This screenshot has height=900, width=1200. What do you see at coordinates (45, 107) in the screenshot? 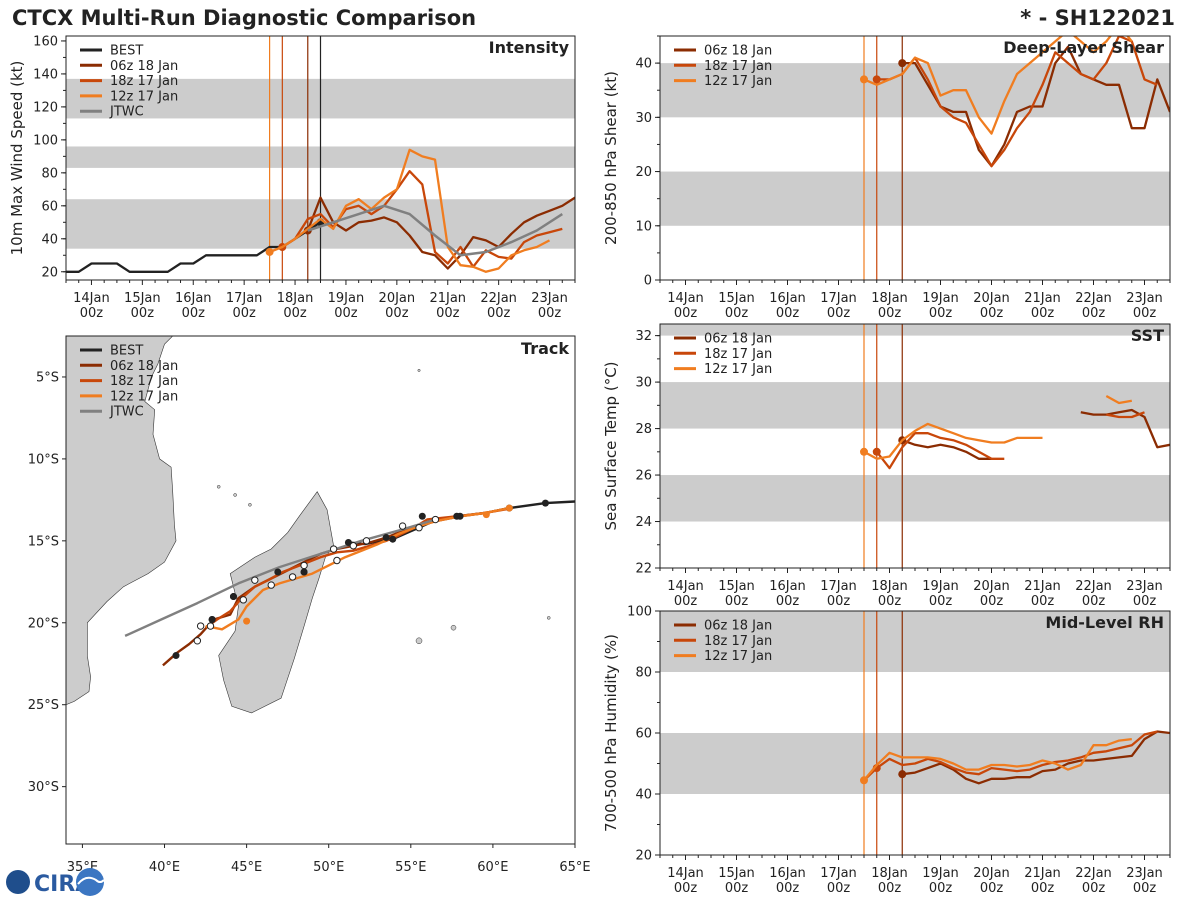
I see `y-tick-label: 120` at bounding box center [45, 107].